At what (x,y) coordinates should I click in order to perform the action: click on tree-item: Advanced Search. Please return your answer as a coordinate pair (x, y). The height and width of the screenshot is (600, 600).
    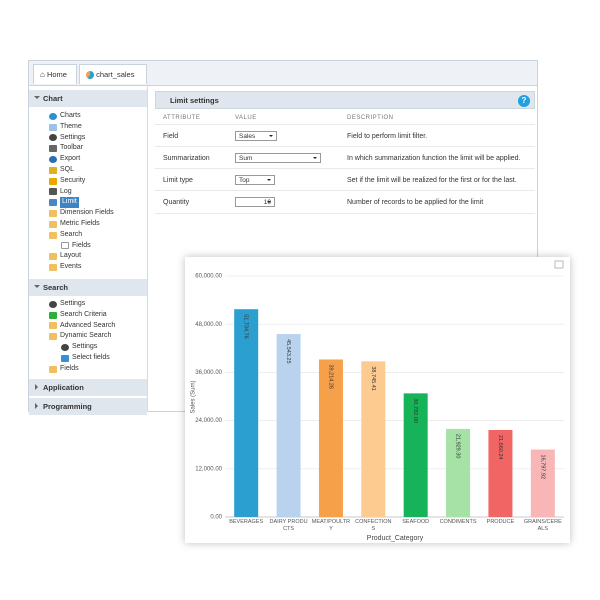
    Looking at the image, I should click on (88, 326).